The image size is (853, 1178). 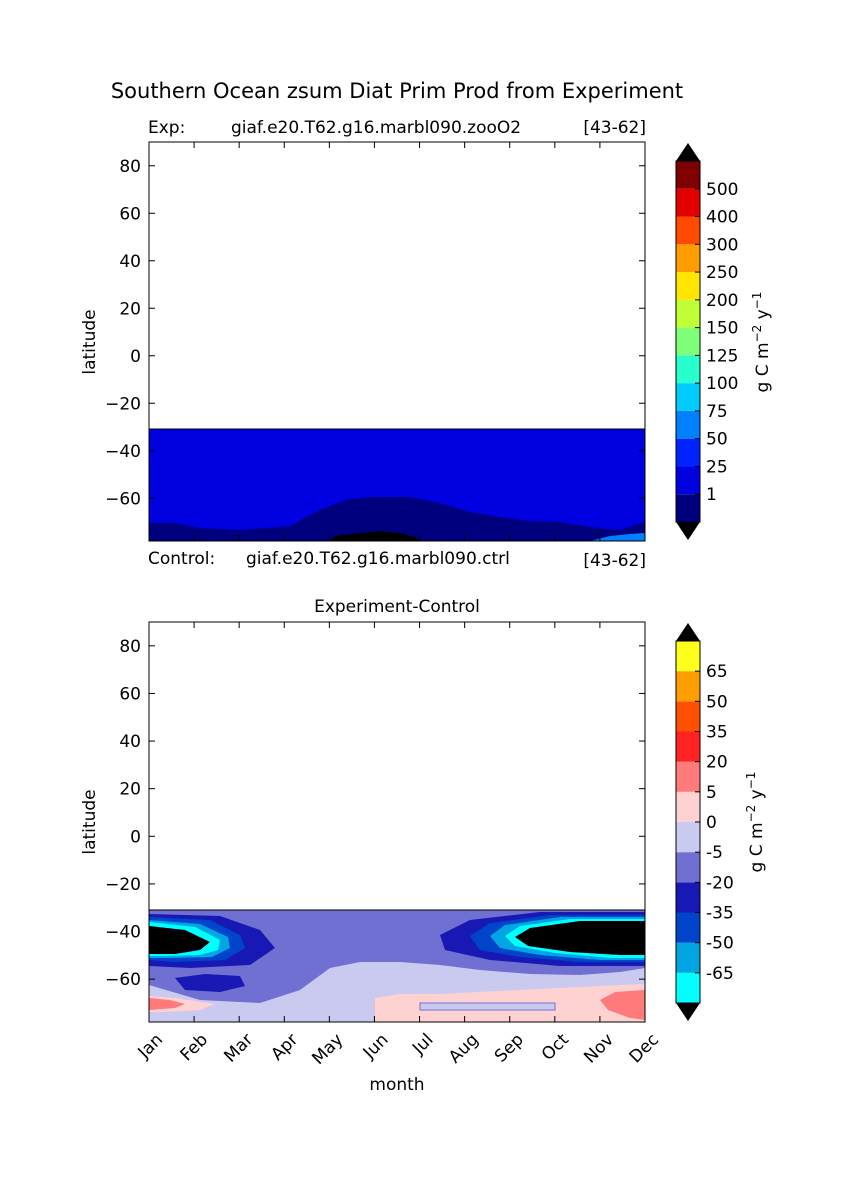 What do you see at coordinates (555, 1047) in the screenshot?
I see `x-tick-label: Oct` at bounding box center [555, 1047].